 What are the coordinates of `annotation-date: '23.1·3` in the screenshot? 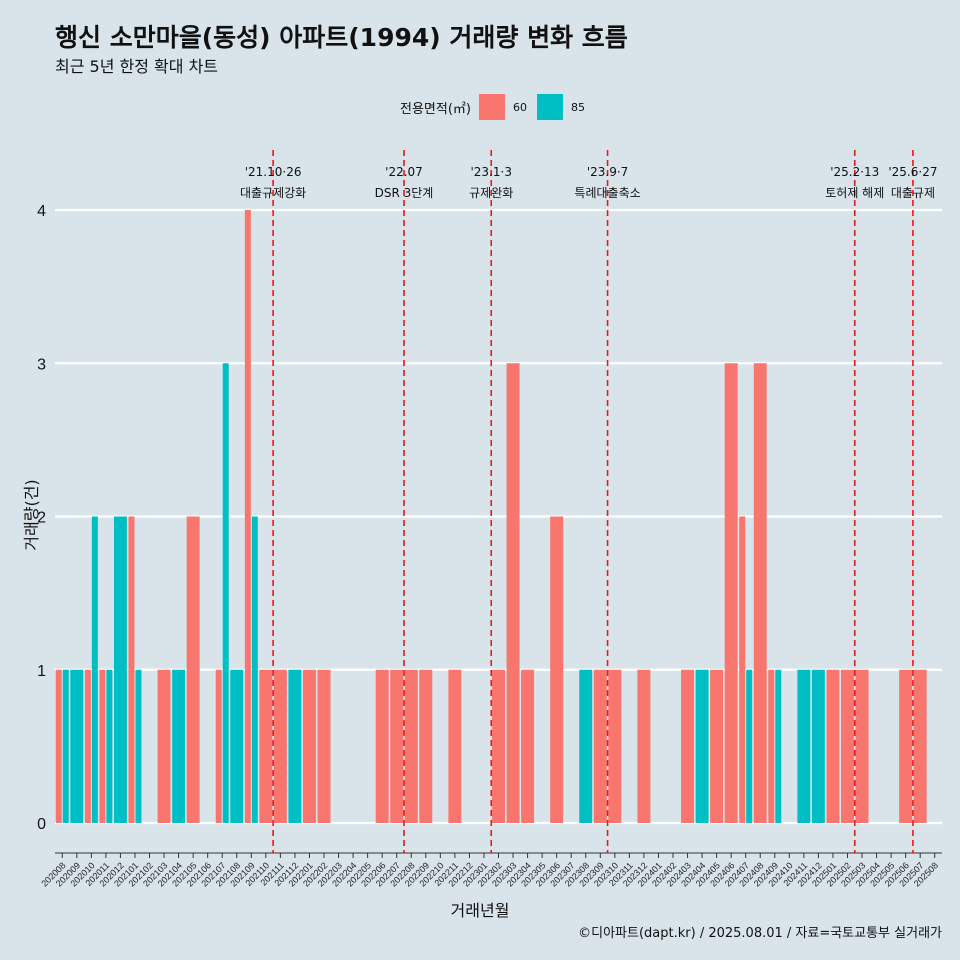 It's located at (490, 172).